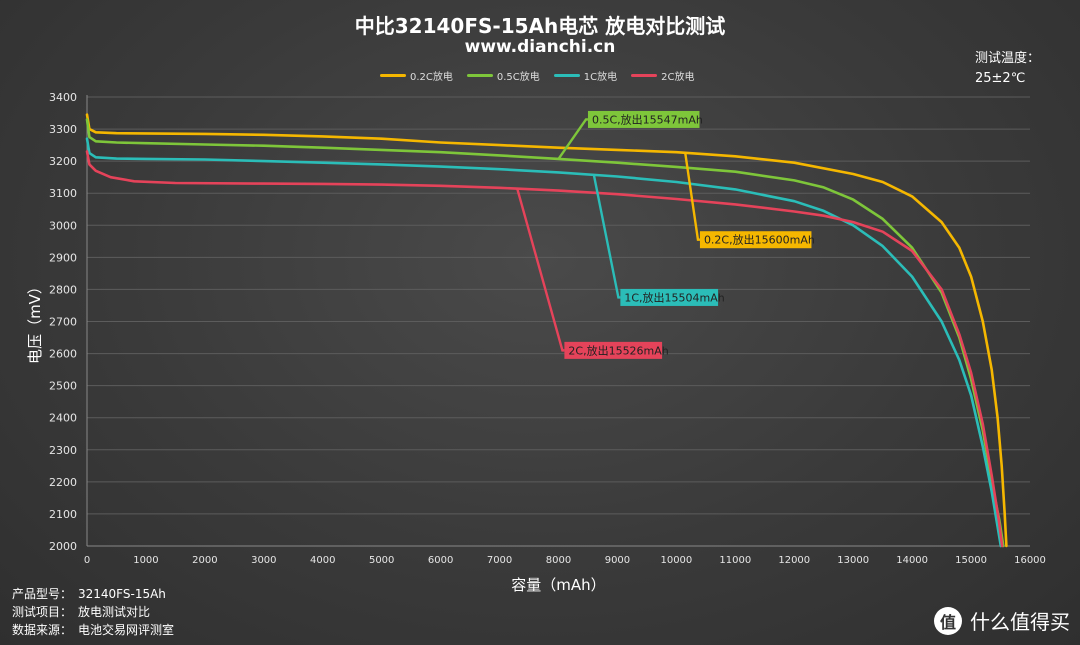 Image resolution: width=1080 pixels, height=645 pixels. I want to click on watermark-text: 什么值得买, so click(1020, 622).